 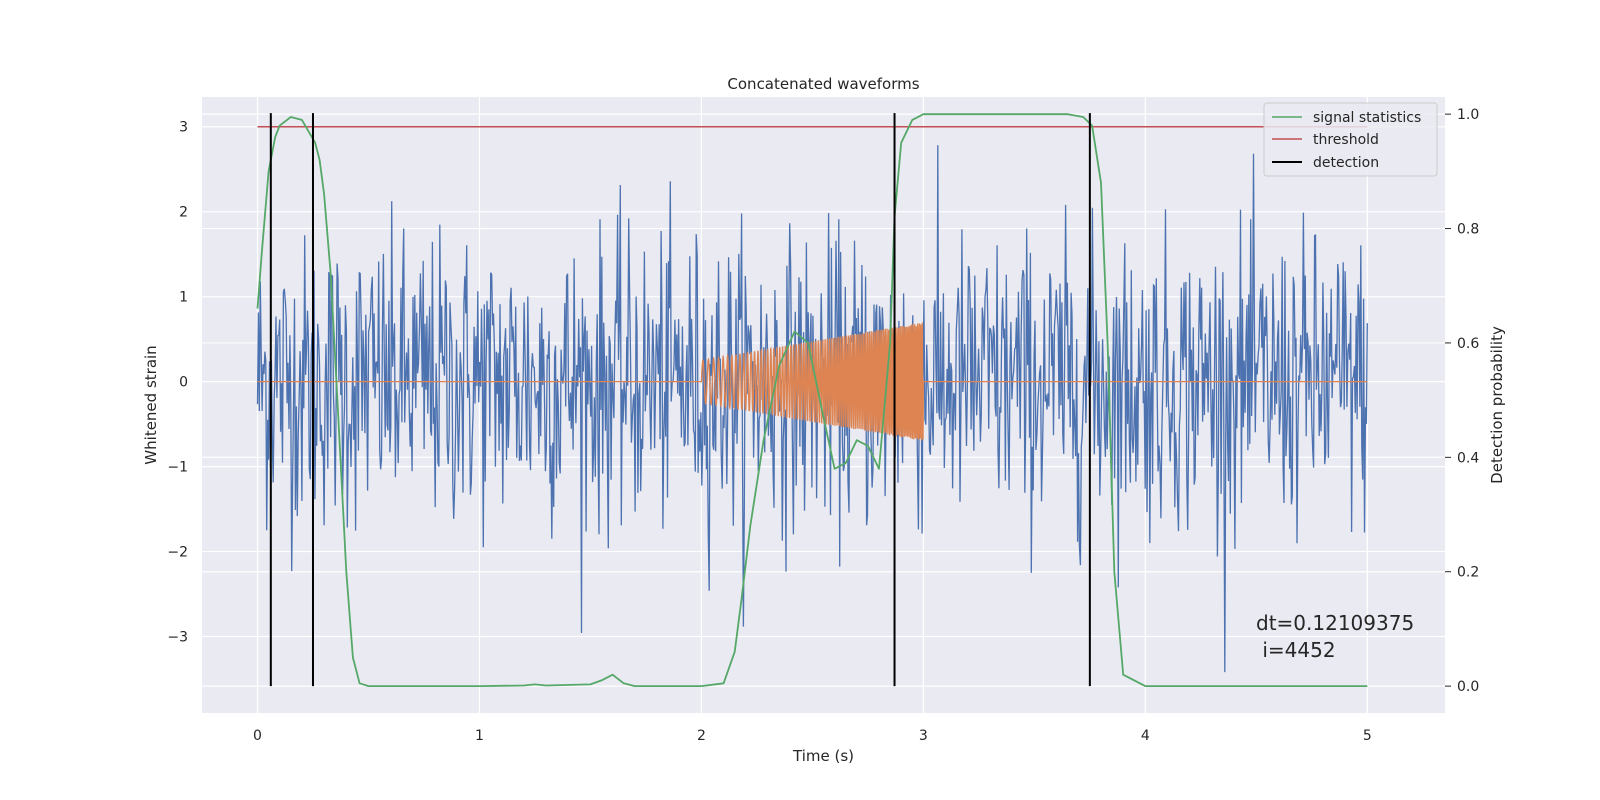 I want to click on legend-label-threshold: threshold, so click(x=1346, y=140).